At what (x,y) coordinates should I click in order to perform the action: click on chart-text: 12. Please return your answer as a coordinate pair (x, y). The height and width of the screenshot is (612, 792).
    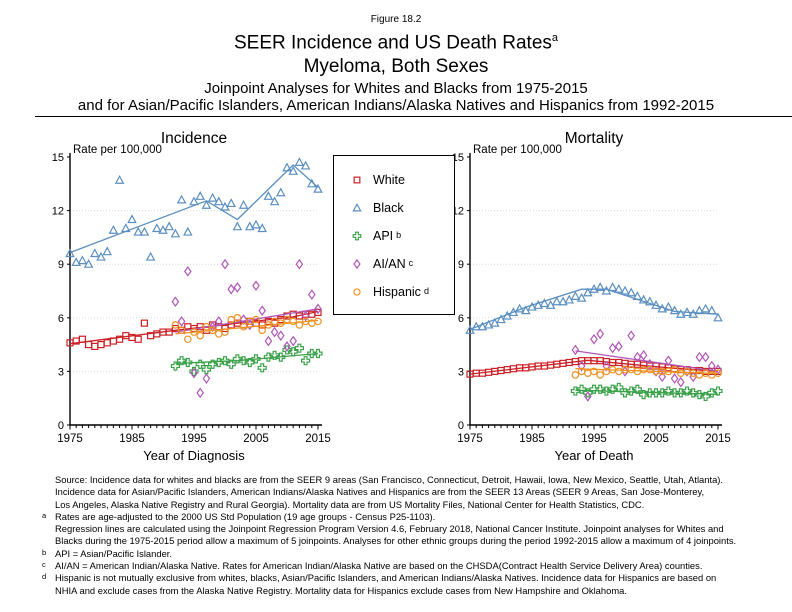
    Looking at the image, I should click on (58, 212).